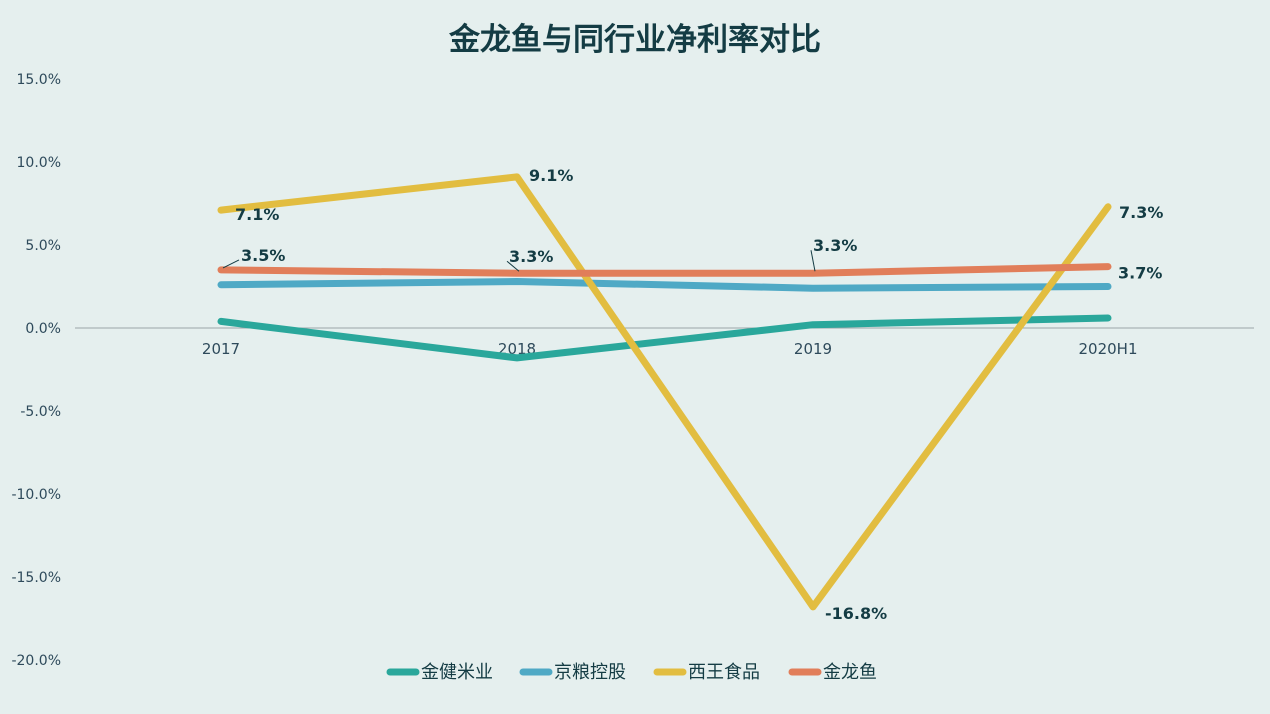 The image size is (1270, 714). I want to click on data-label: 3.5%, so click(263, 255).